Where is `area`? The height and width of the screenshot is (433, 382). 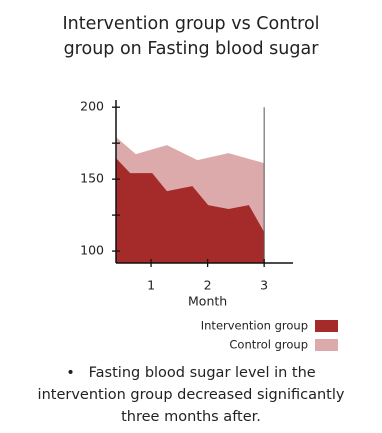 area is located at coordinates (190, 210).